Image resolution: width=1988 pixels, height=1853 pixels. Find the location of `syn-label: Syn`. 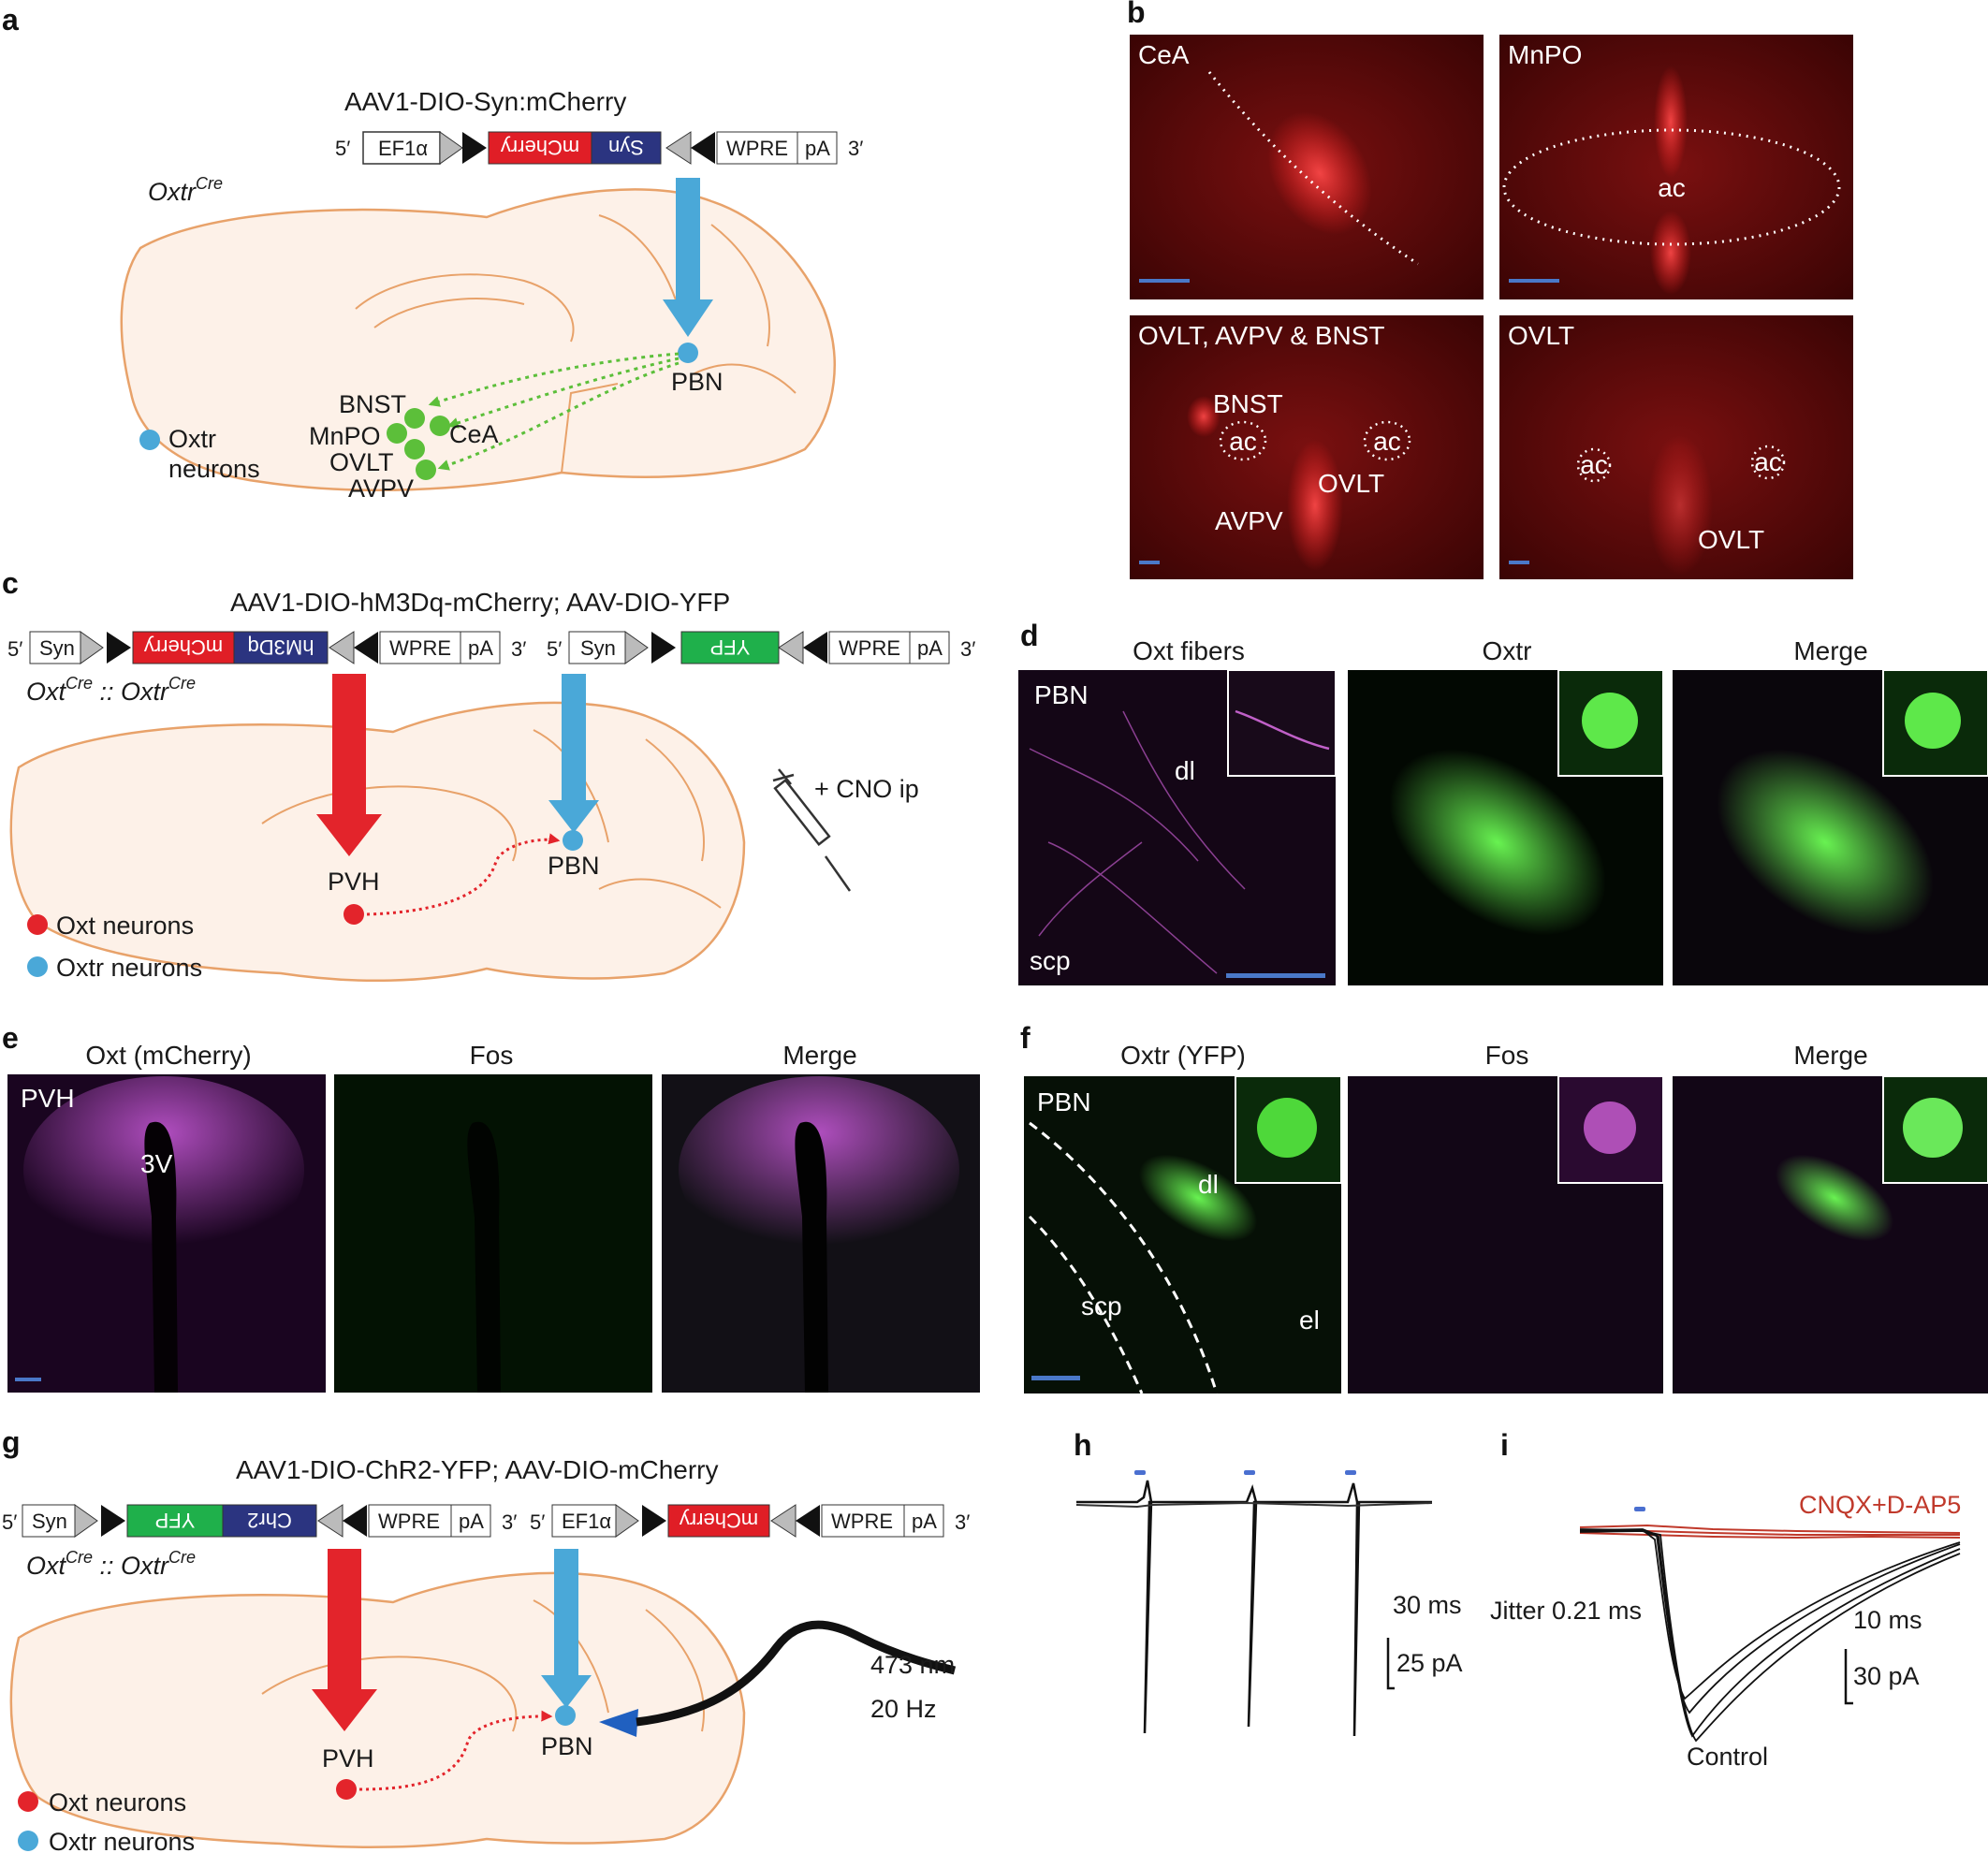

syn-label: Syn is located at coordinates (626, 147).